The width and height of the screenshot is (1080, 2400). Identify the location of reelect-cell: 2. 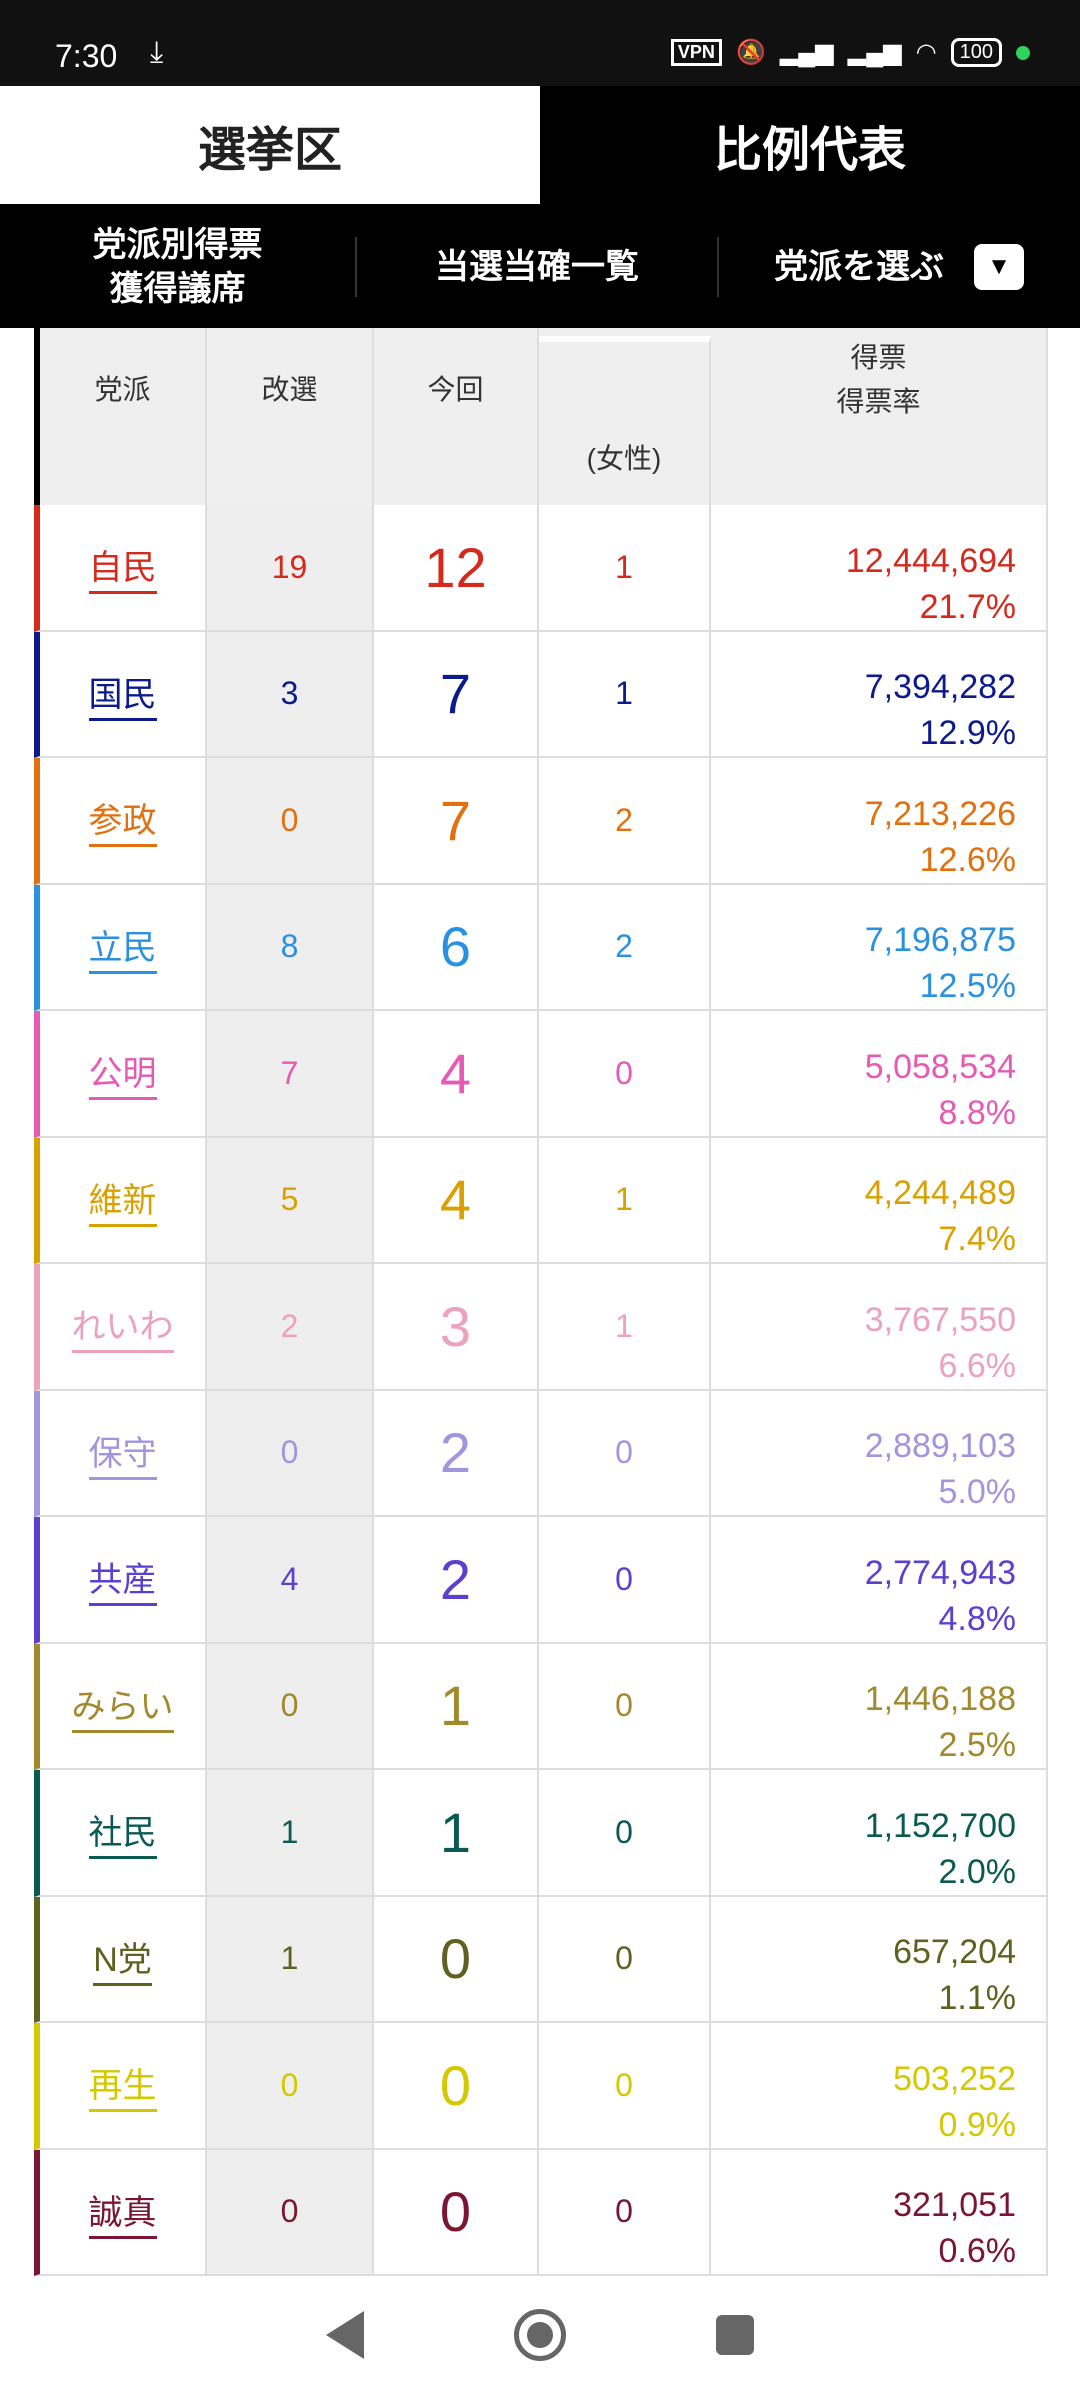
(290, 1326).